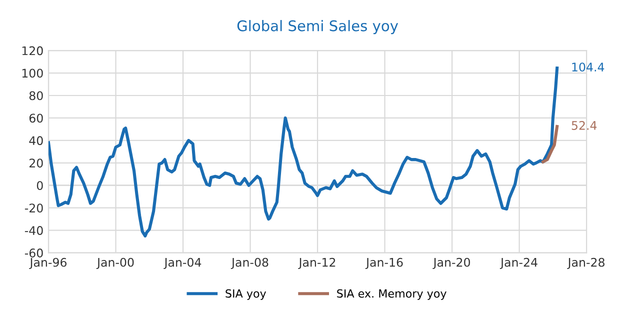 The height and width of the screenshot is (316, 622). Describe the element at coordinates (249, 263) in the screenshot. I see `x-tick-label: Jan-08` at that location.